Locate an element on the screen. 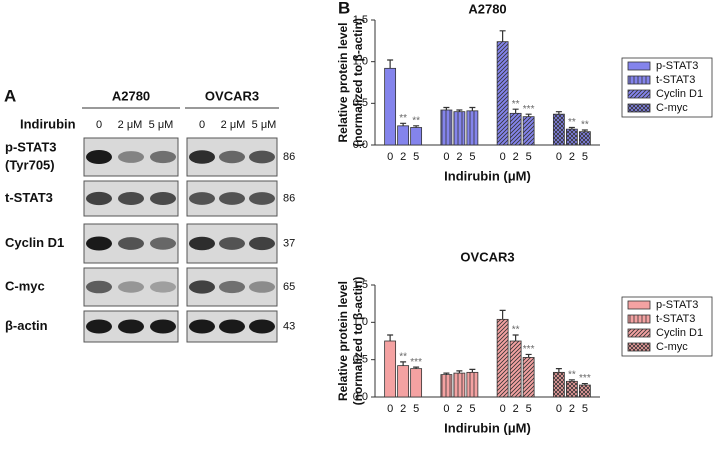  y-axis-label: Relative protein level is located at coordinates (343, 82).